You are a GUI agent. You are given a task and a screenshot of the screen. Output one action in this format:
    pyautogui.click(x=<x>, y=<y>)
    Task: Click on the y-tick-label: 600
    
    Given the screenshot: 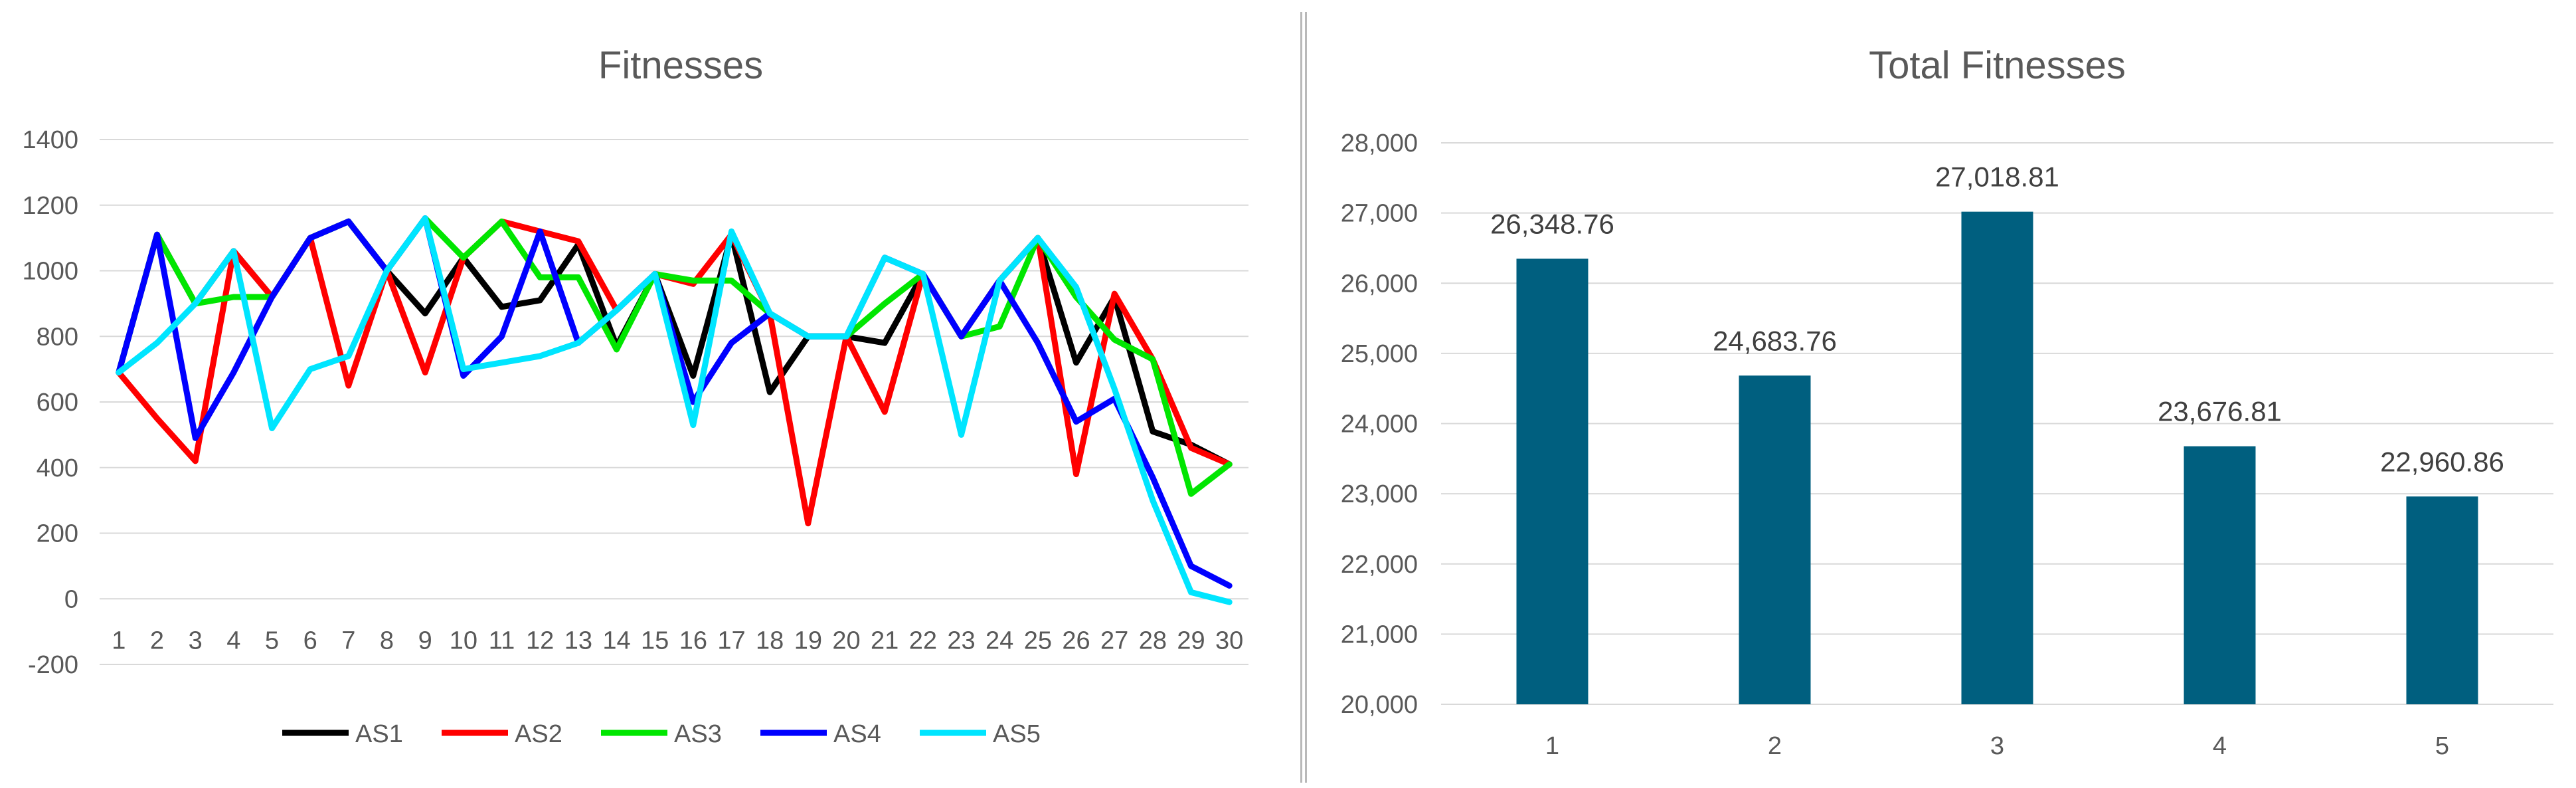 What is the action you would take?
    pyautogui.click(x=57, y=403)
    